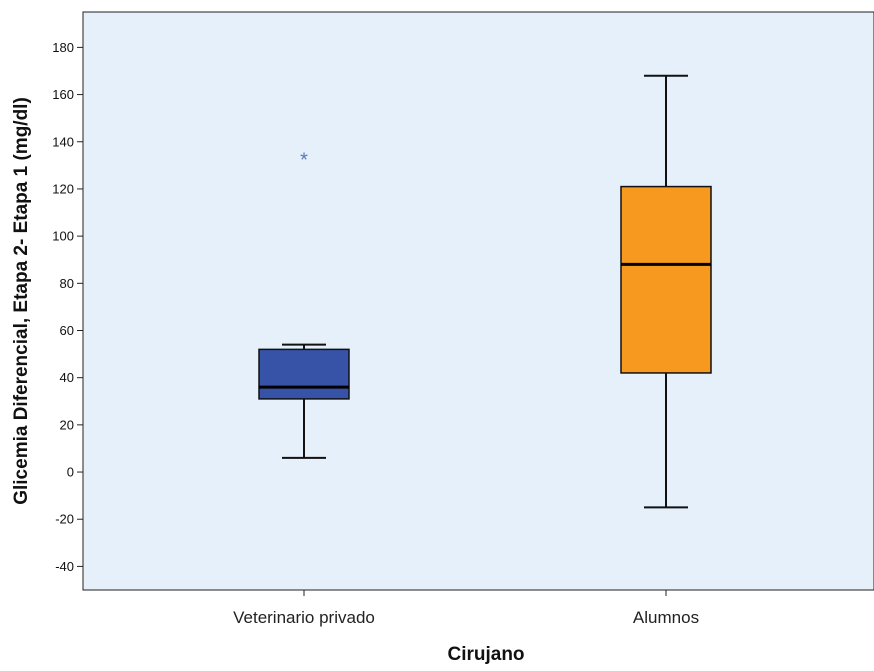 The height and width of the screenshot is (671, 874). What do you see at coordinates (64, 566) in the screenshot?
I see `y-tick-label: -40` at bounding box center [64, 566].